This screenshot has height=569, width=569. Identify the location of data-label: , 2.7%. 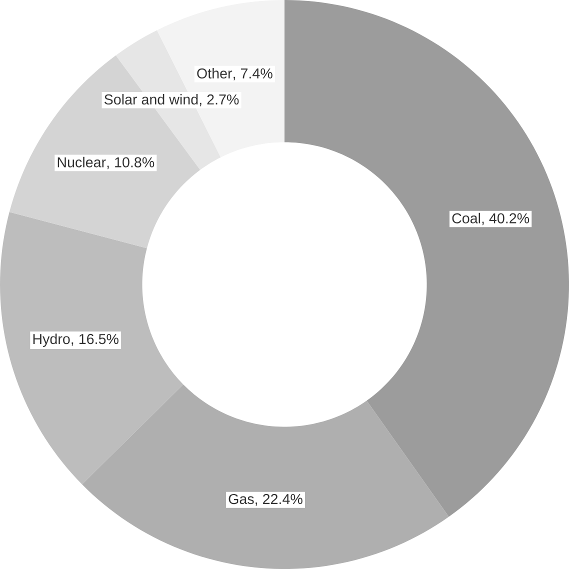
(219, 100).